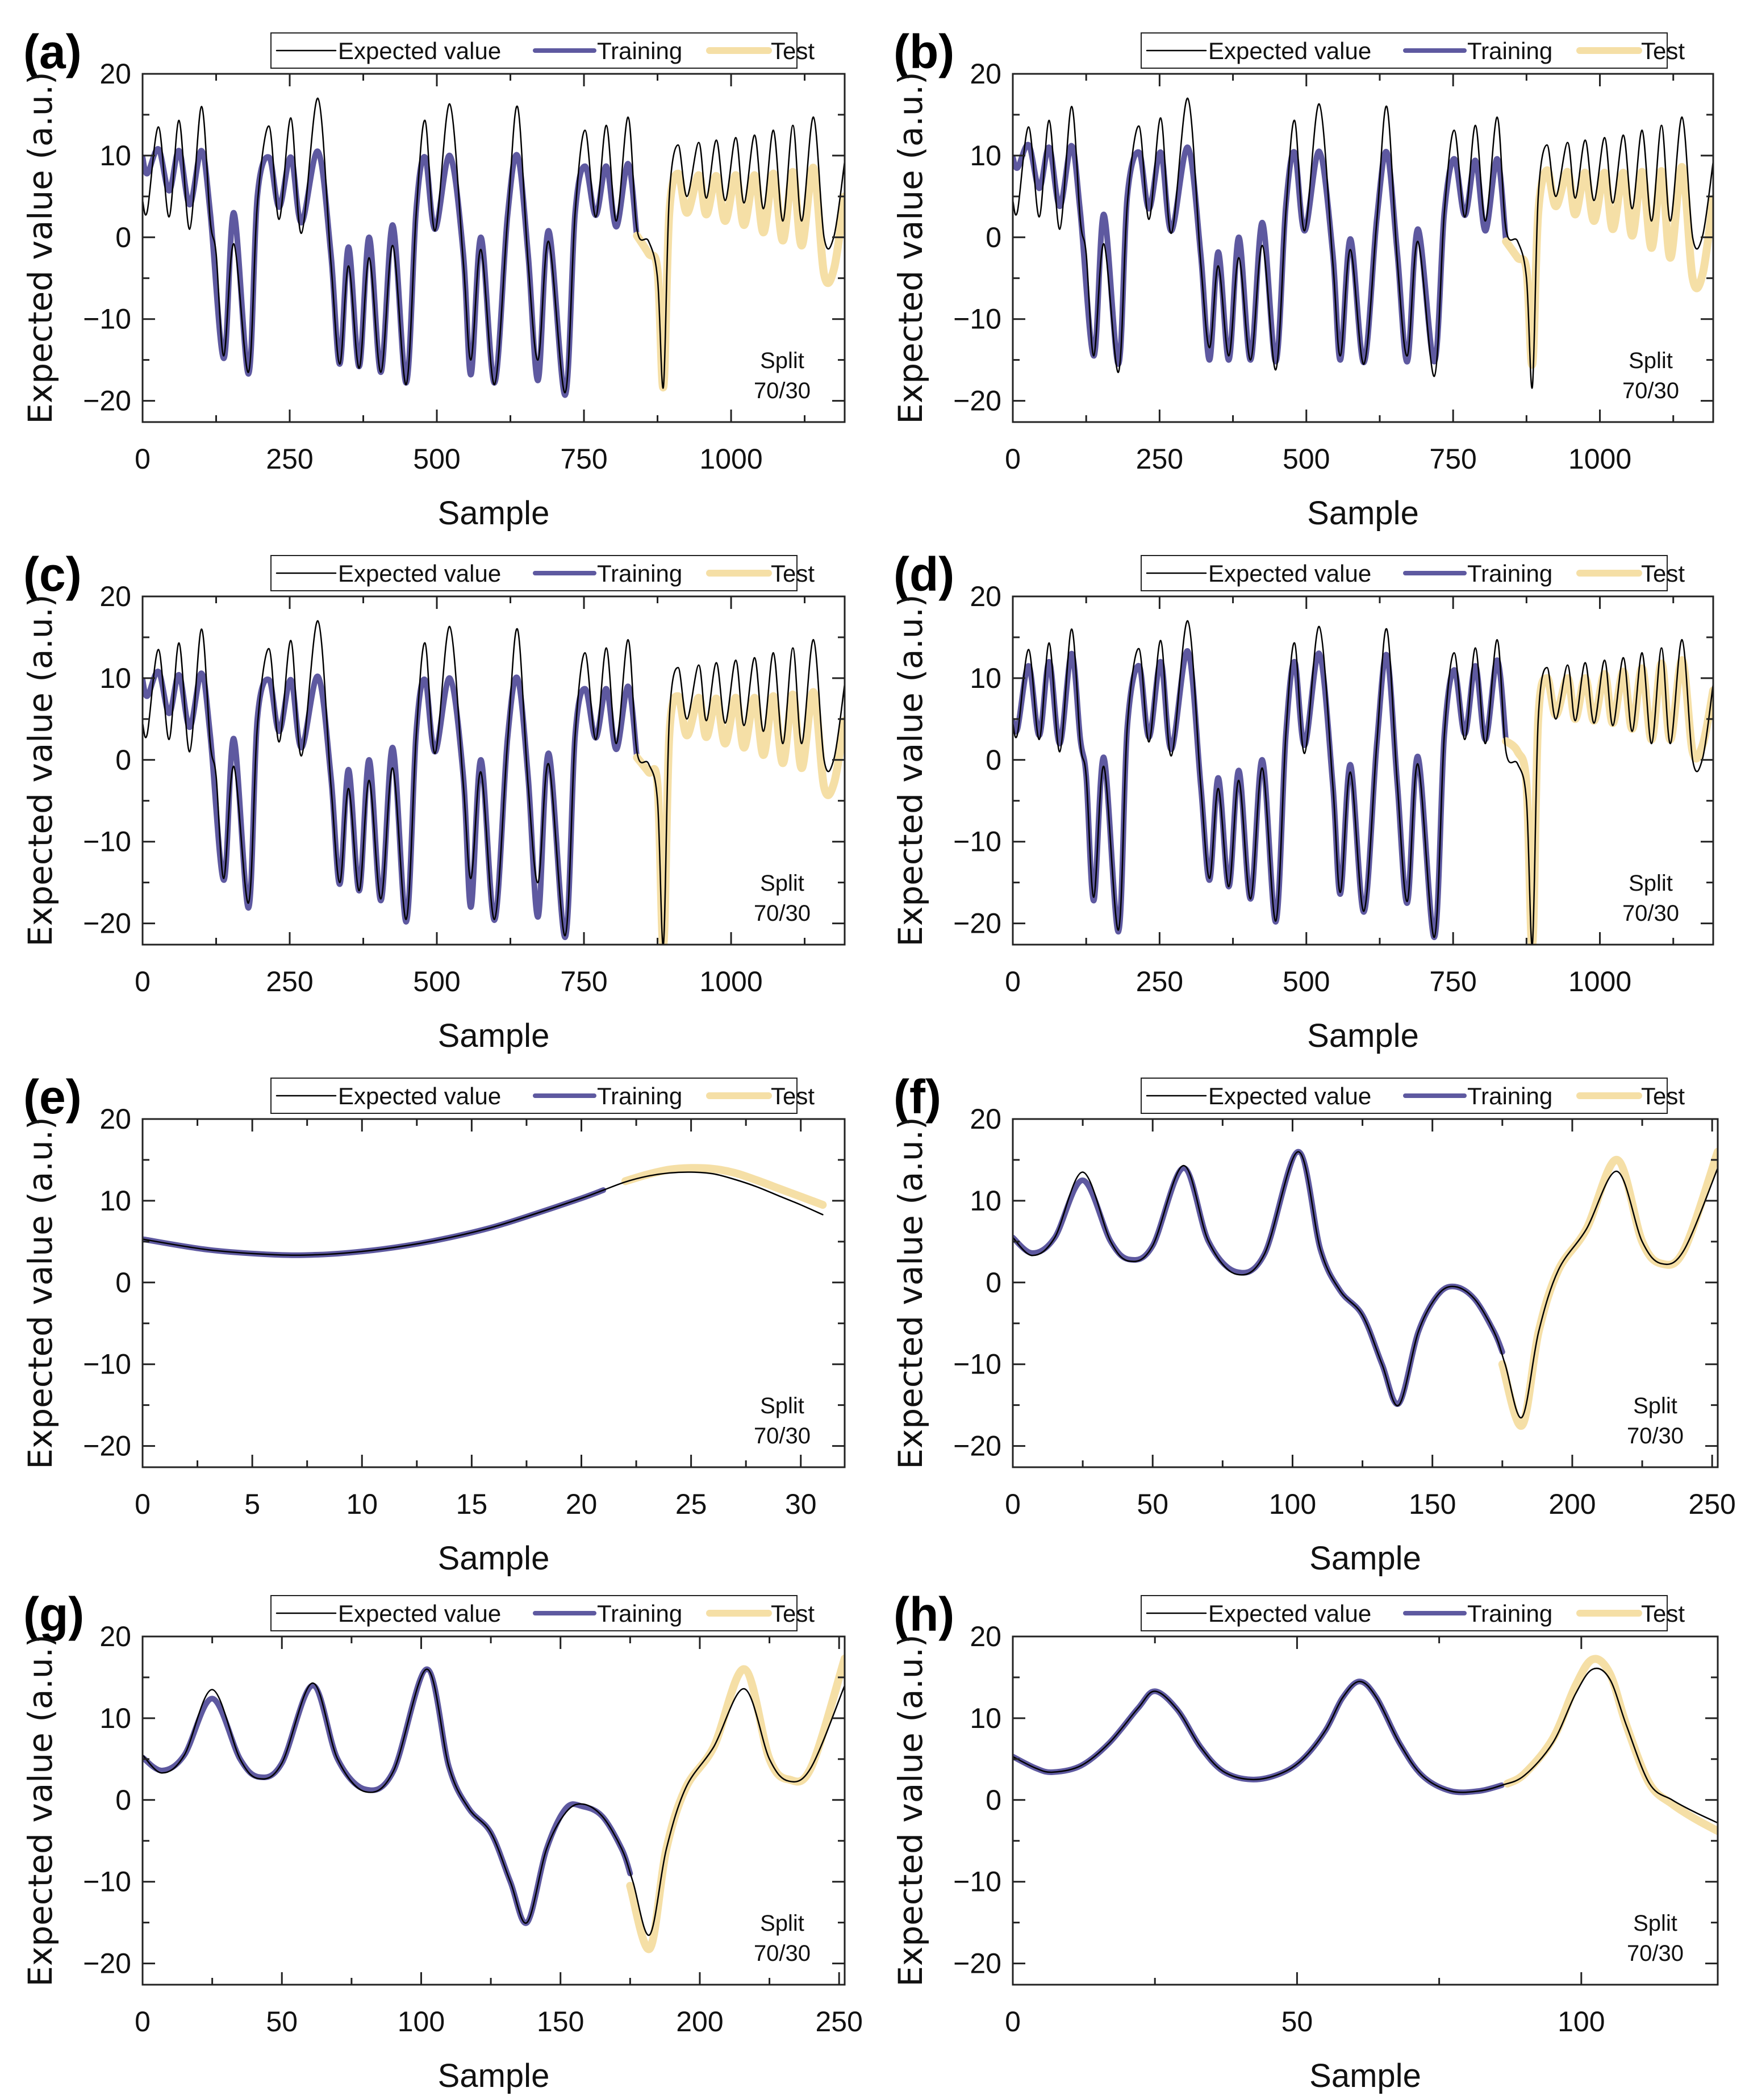 The height and width of the screenshot is (2100, 1745). I want to click on x-tick-label: 1000, so click(1599, 459).